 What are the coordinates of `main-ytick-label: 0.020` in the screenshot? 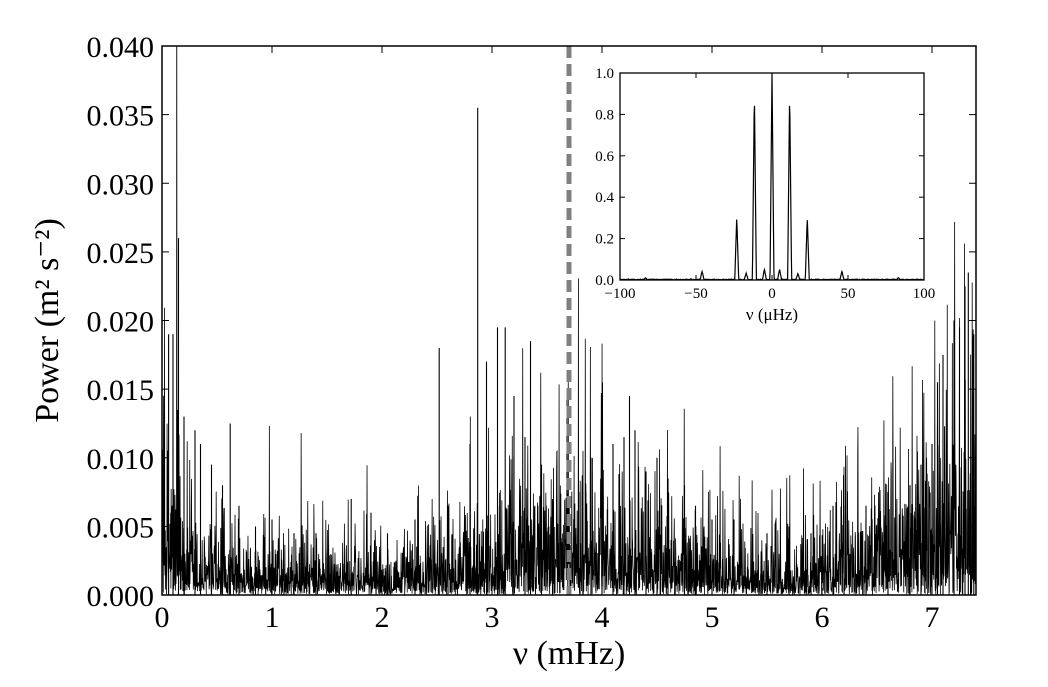 It's located at (121, 322).